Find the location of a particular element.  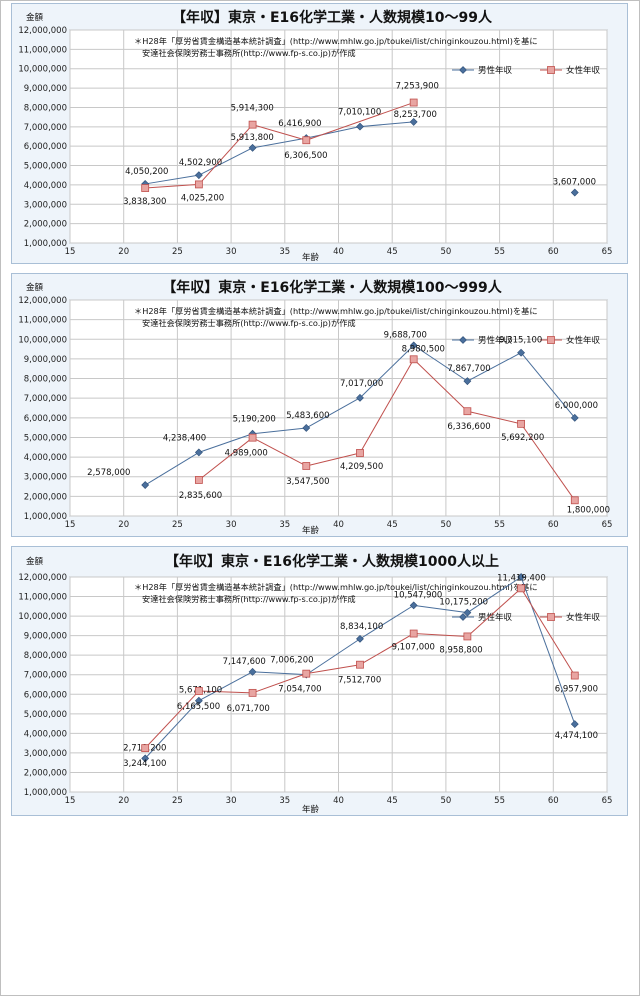

data-label: 2,835,600 is located at coordinates (200, 496).